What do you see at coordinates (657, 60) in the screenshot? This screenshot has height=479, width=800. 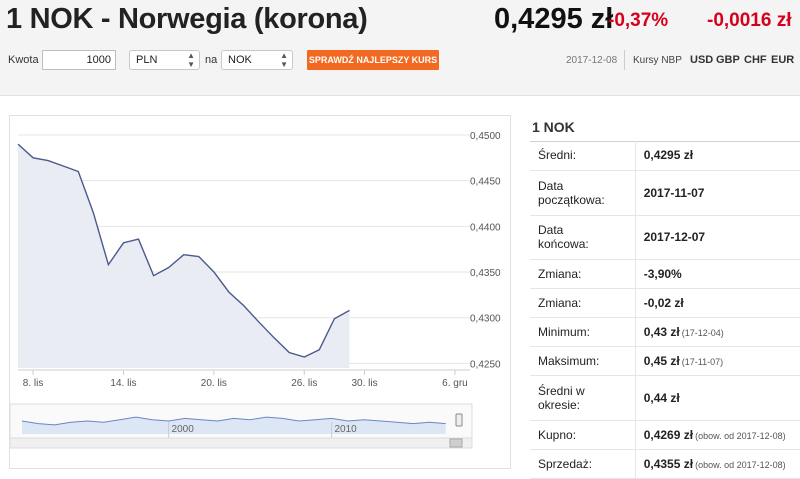 I see `nbp-rates-label: Kursy NBP` at bounding box center [657, 60].